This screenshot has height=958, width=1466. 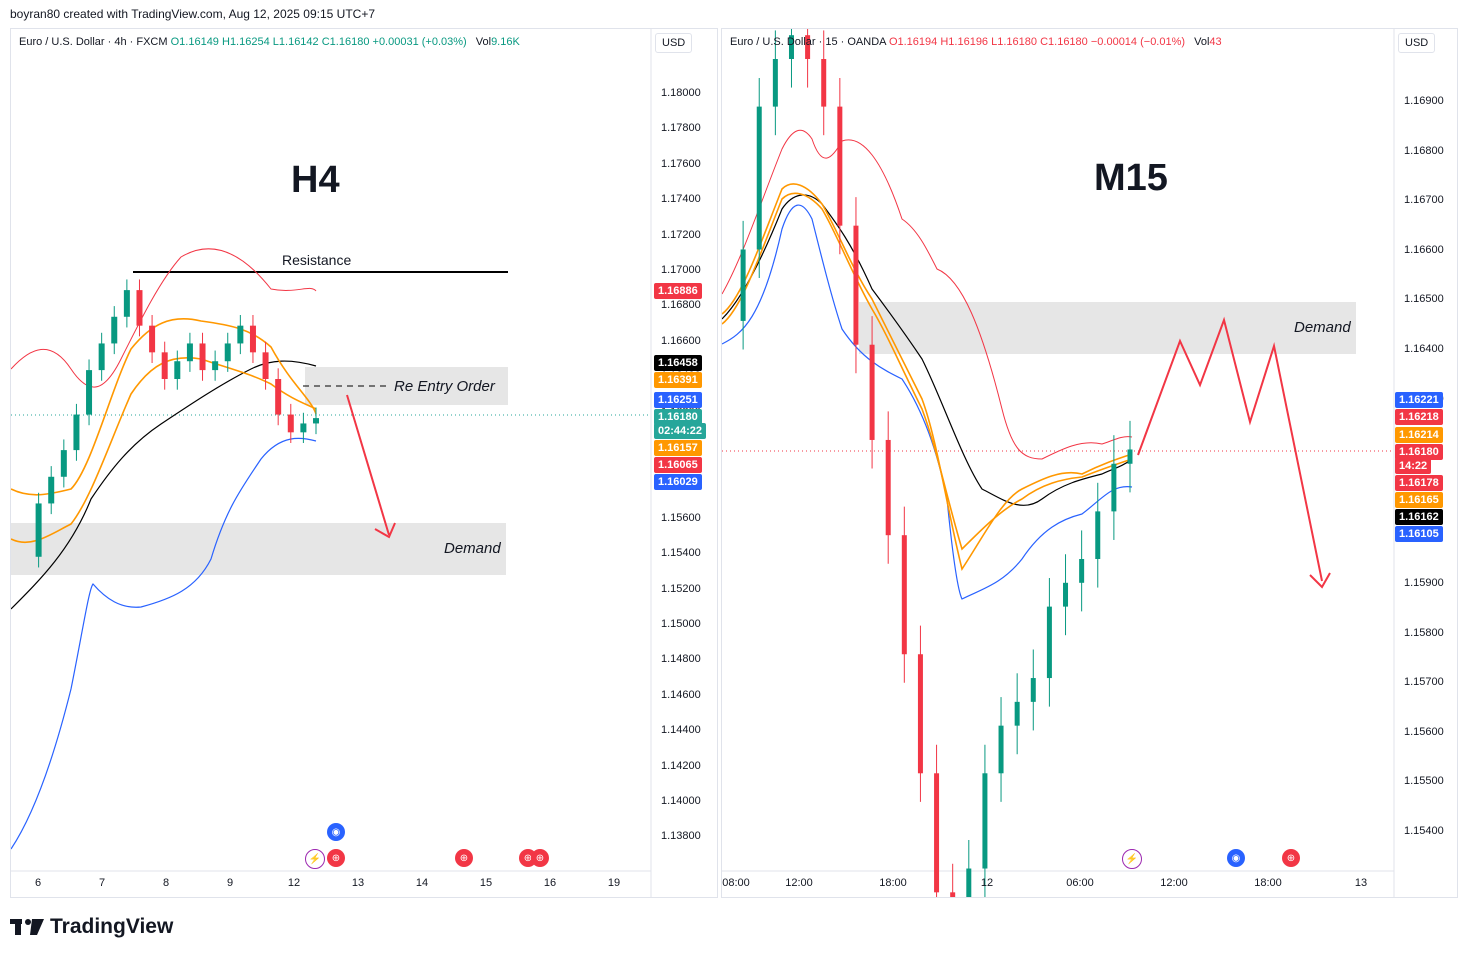 I want to click on price-badge: 1.16157, so click(x=678, y=448).